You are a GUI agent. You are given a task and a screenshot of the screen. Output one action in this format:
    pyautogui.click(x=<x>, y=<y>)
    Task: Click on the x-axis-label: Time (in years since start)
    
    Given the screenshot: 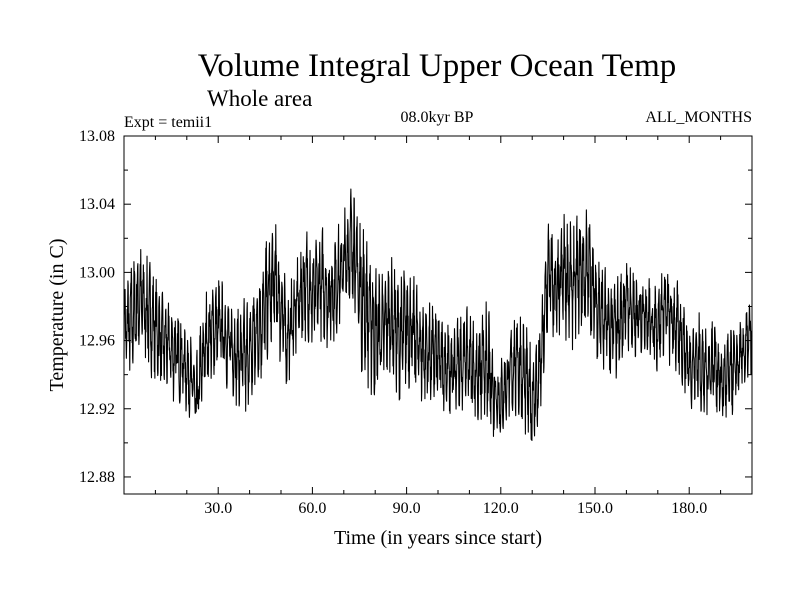 What is the action you would take?
    pyautogui.click(x=438, y=538)
    